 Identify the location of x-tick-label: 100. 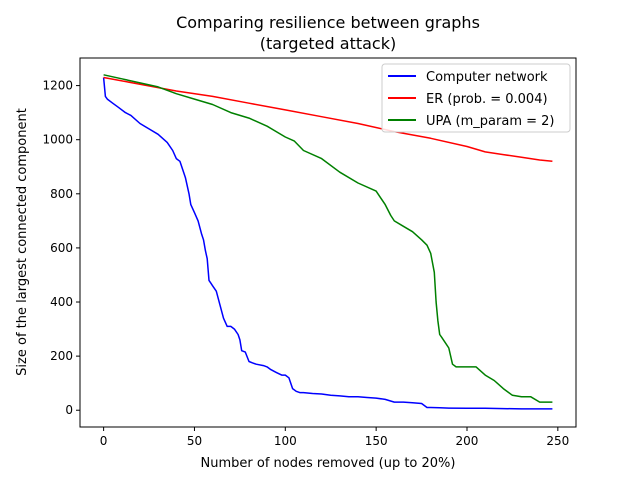
(285, 441).